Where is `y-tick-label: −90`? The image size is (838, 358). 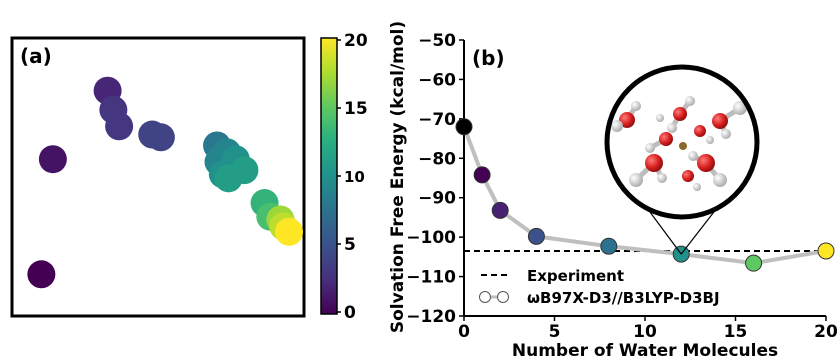
y-tick-label: −90 is located at coordinates (437, 199).